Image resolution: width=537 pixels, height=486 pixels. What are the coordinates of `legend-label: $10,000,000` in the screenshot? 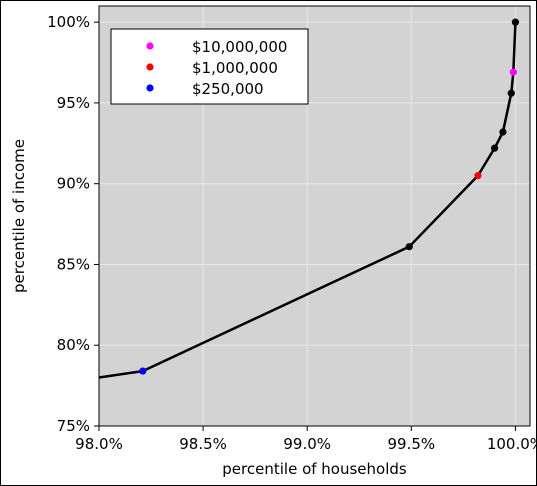 It's located at (239, 47).